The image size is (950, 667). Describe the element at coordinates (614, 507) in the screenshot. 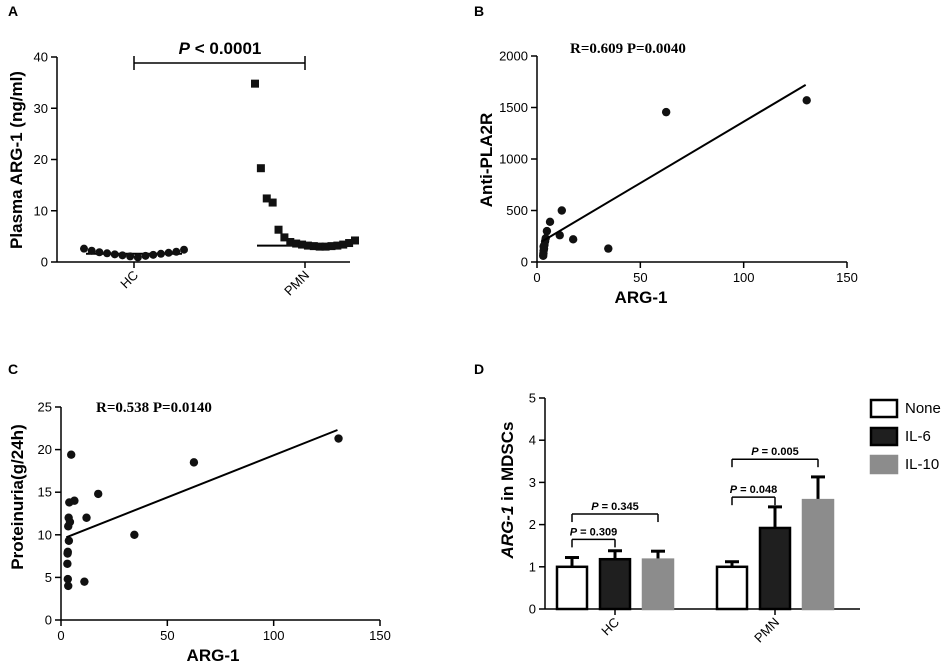

I see `comparison-p-value: P = 0.345` at that location.